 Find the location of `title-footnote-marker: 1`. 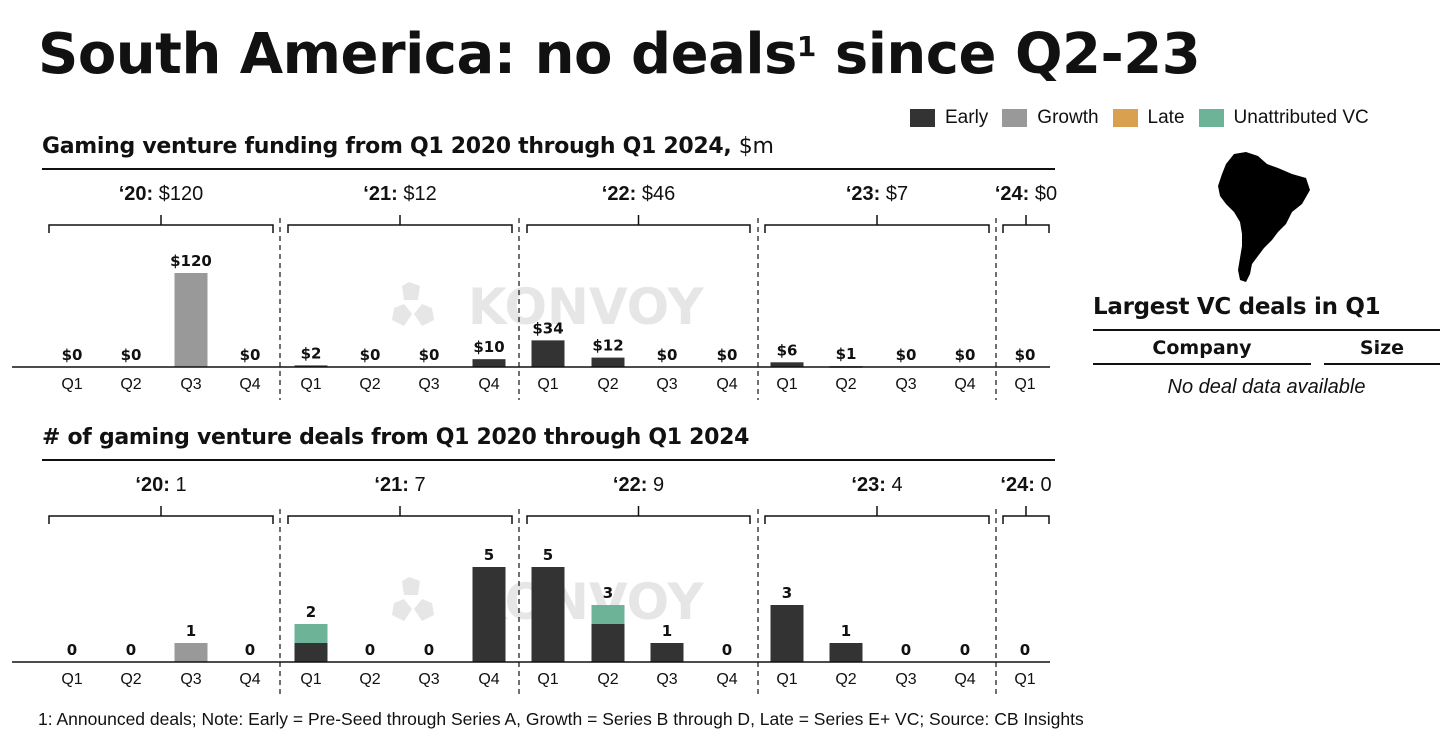

title-footnote-marker: 1 is located at coordinates (806, 46).